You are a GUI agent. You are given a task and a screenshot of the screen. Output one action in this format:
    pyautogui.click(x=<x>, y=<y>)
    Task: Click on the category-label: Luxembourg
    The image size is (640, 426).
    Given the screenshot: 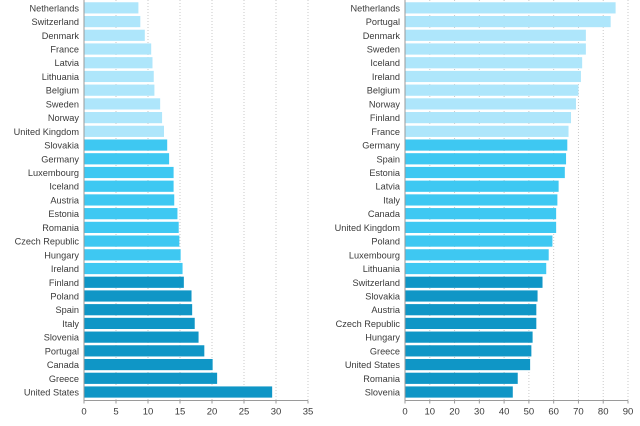 What is the action you would take?
    pyautogui.click(x=53, y=173)
    